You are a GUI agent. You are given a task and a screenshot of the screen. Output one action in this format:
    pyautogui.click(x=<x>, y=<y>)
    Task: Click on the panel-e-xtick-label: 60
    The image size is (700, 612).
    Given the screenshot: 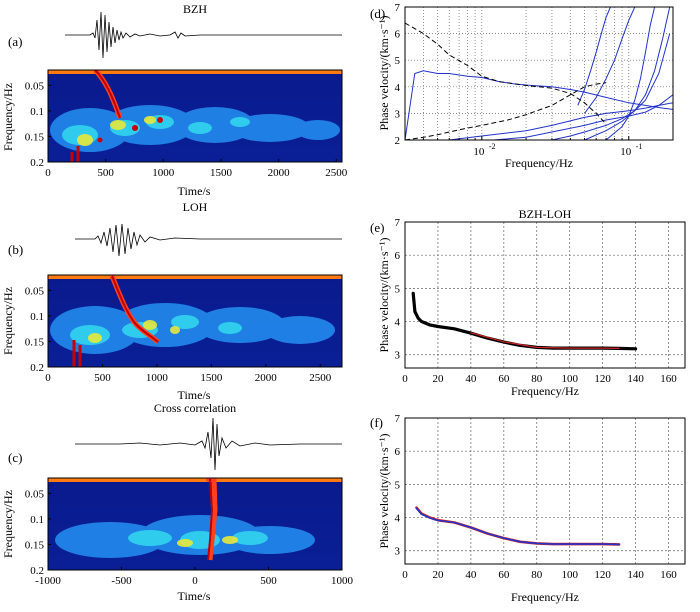 What is the action you would take?
    pyautogui.click(x=504, y=379)
    